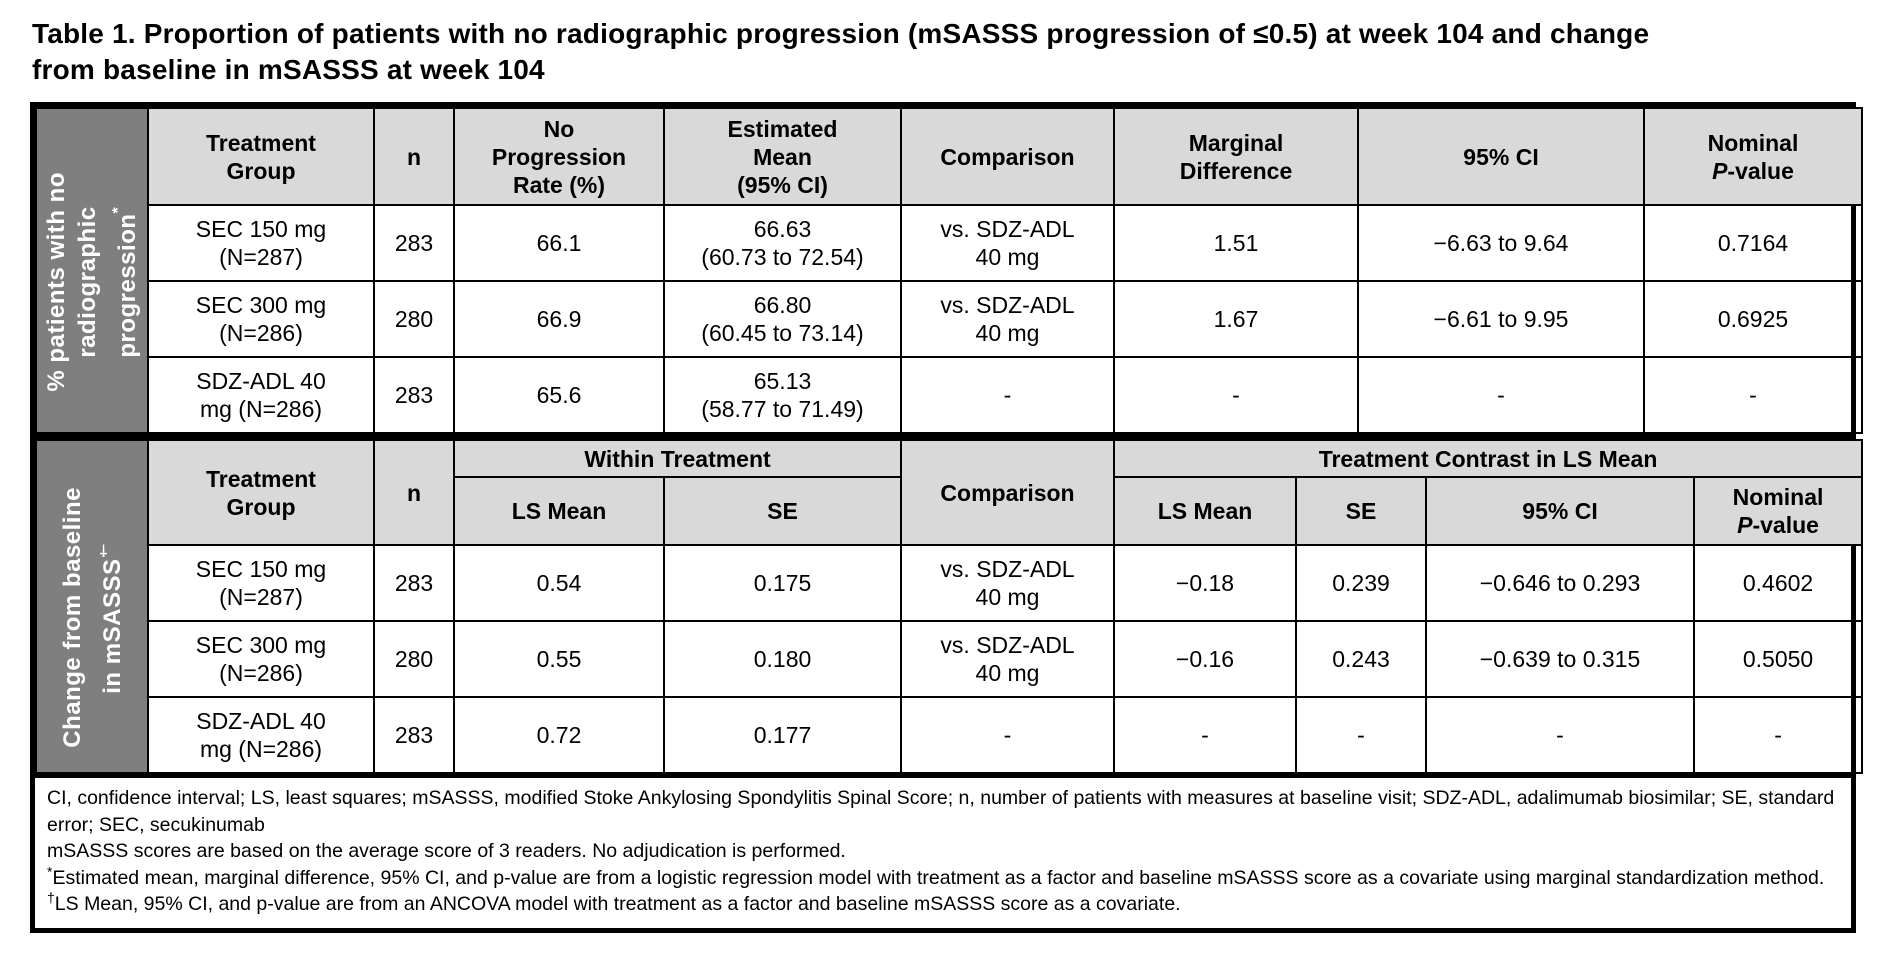  What do you see at coordinates (1236, 243) in the screenshot?
I see `cell-marginal-difference: 1.51` at bounding box center [1236, 243].